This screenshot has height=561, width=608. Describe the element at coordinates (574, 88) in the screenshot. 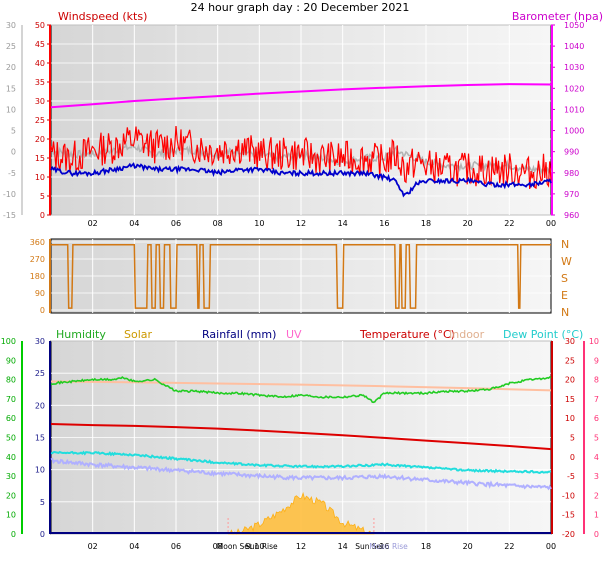

I see `baro-tick-label: 1020` at that location.